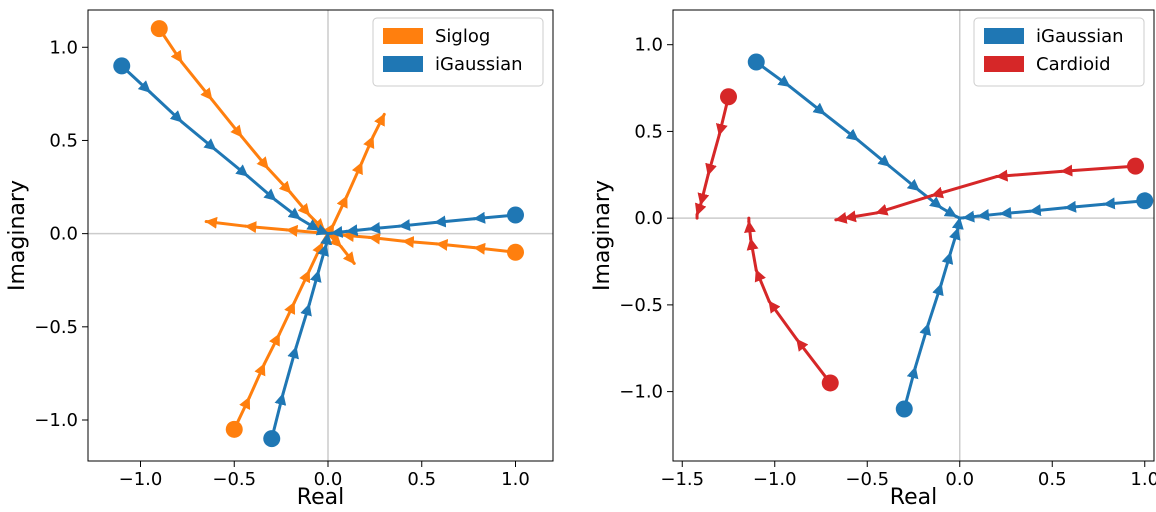  What do you see at coordinates (682, 479) in the screenshot?
I see `x-tick-label: −1.5` at bounding box center [682, 479].